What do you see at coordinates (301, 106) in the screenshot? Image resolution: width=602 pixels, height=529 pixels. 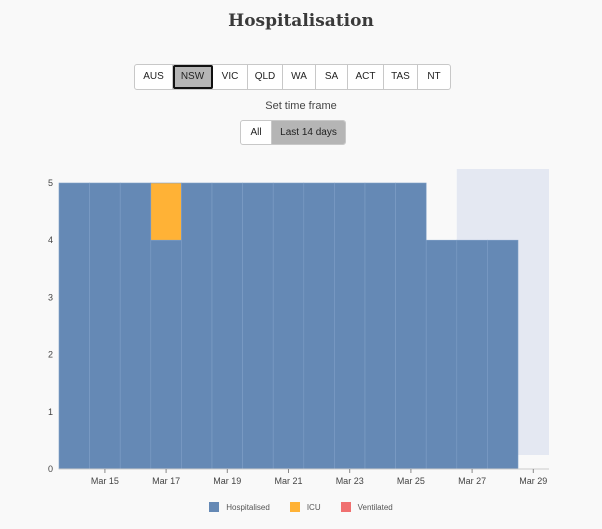 I see `timeframe-label: Set time frame` at bounding box center [301, 106].